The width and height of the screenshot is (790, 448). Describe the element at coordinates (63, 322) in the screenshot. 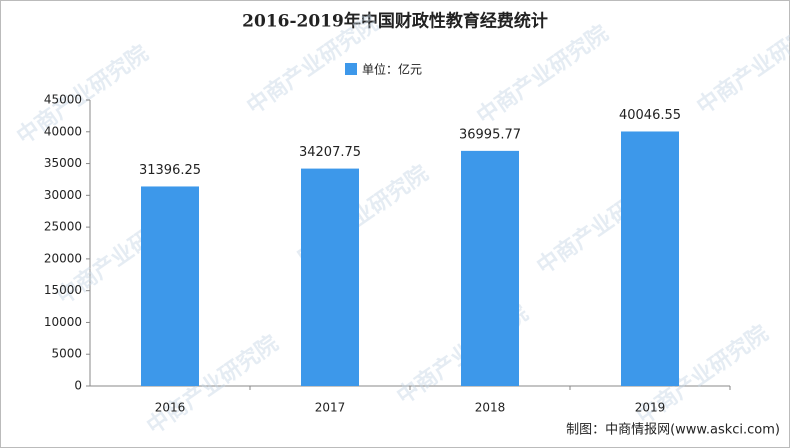

I see `y-tick-label: 10000` at that location.